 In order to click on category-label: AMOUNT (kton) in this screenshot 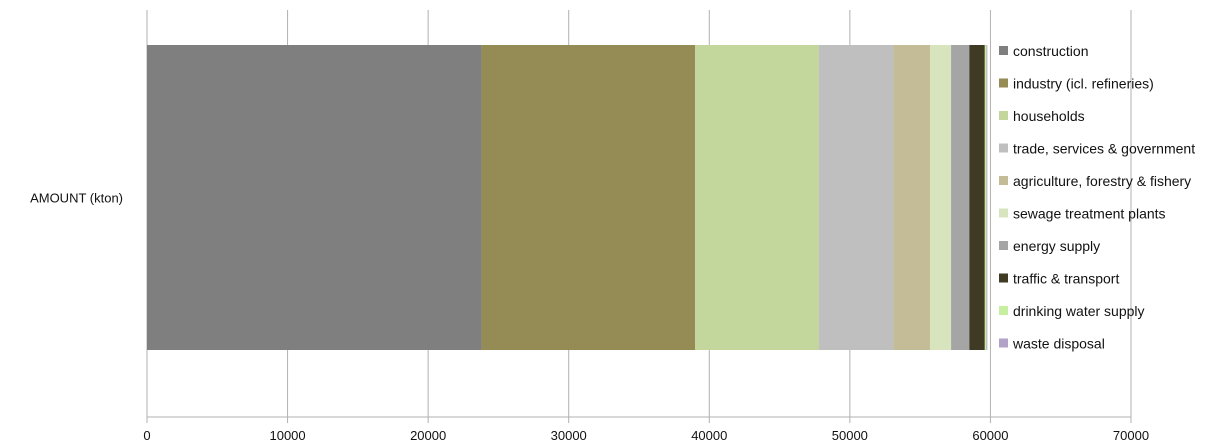, I will do `click(76, 198)`.